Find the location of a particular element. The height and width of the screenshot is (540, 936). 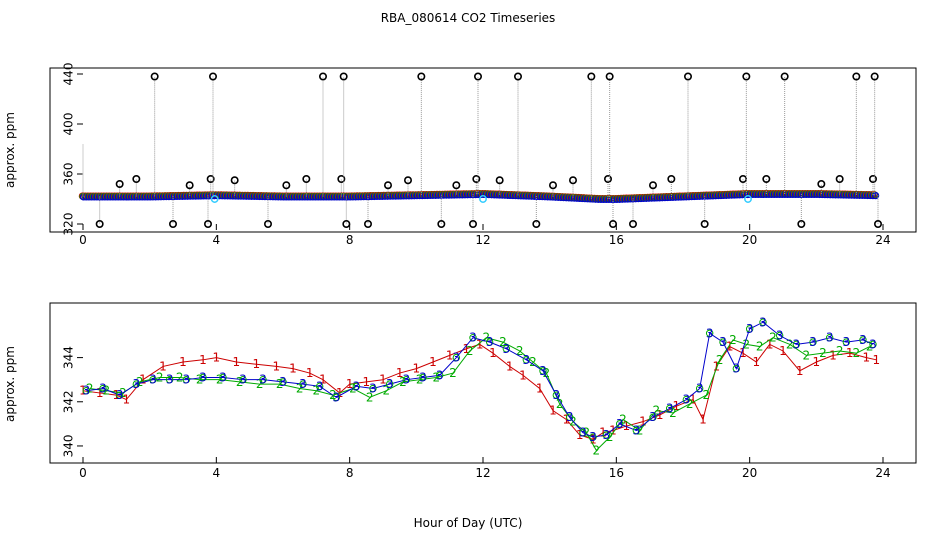

y-tick-label: 360 is located at coordinates (69, 174).